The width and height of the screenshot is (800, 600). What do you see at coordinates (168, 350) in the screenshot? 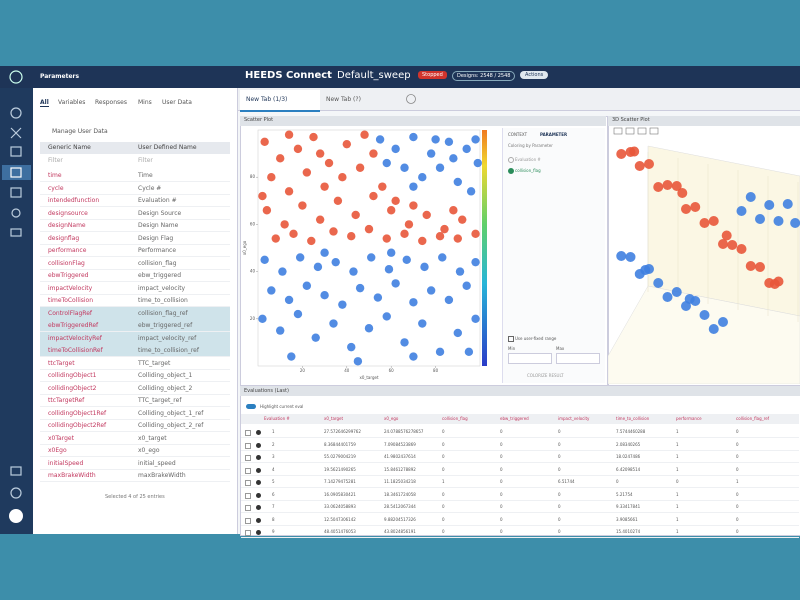
I see `user-name: time_to_collision_ref` at bounding box center [168, 350].